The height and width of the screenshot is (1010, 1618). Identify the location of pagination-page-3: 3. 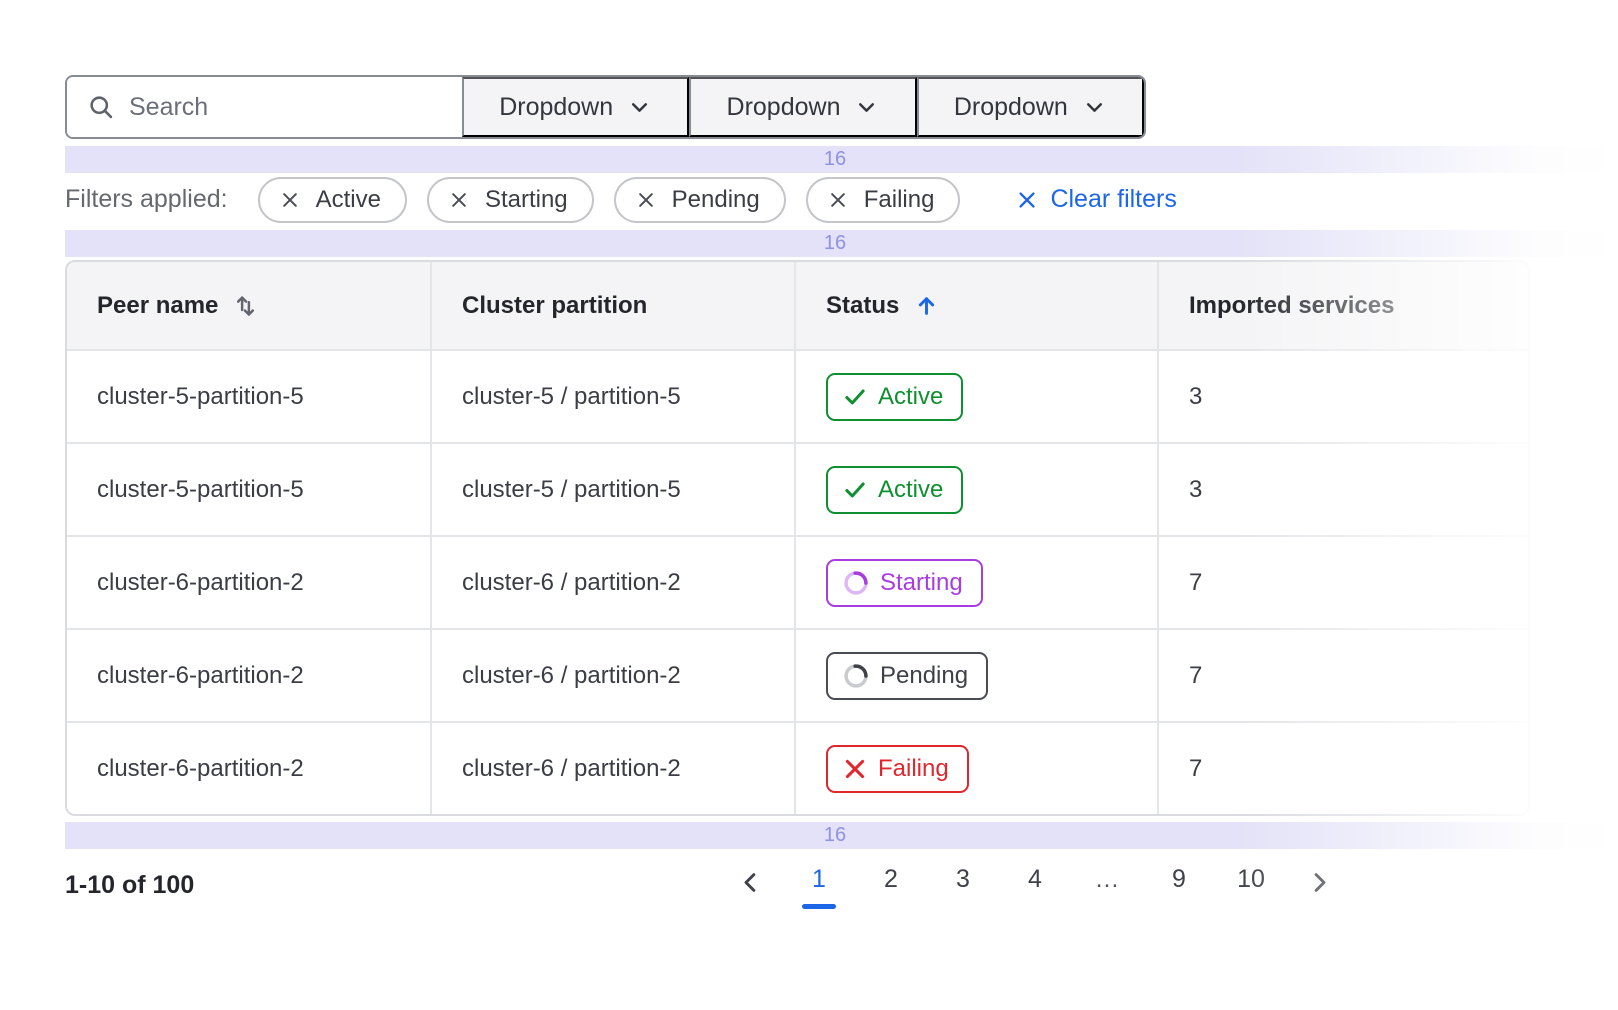
(963, 887).